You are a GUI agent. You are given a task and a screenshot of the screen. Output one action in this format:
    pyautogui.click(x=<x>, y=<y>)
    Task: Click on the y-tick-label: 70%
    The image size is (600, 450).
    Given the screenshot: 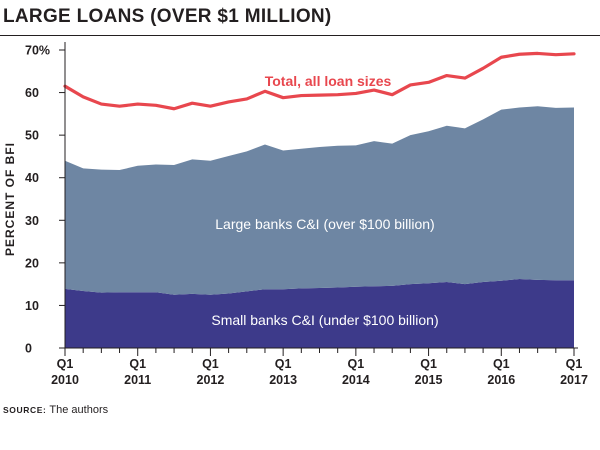 What is the action you would take?
    pyautogui.click(x=37, y=51)
    